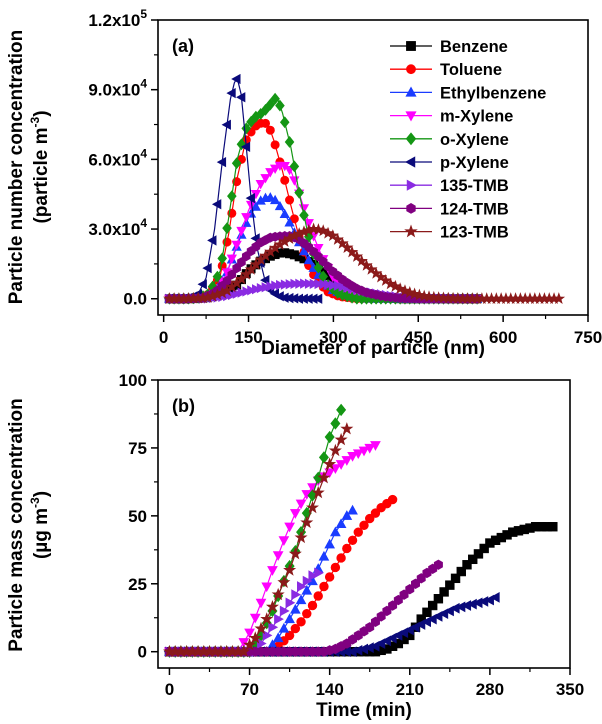 The image size is (602, 724). I want to click on y-tick-exponent: 4, so click(143, 223).